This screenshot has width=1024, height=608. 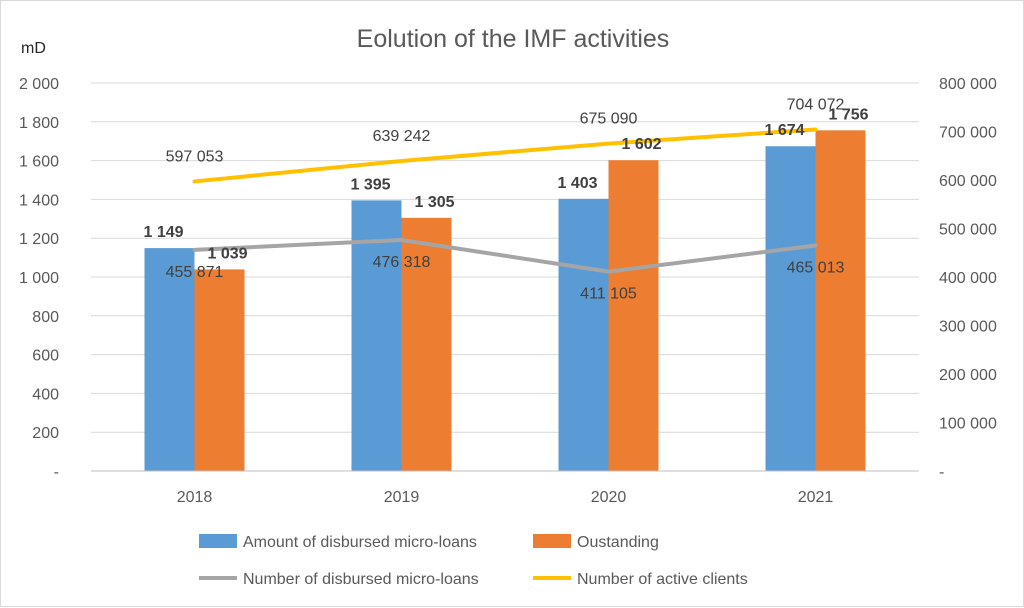 What do you see at coordinates (609, 497) in the screenshot?
I see `x-axis-category-label: 2020` at bounding box center [609, 497].